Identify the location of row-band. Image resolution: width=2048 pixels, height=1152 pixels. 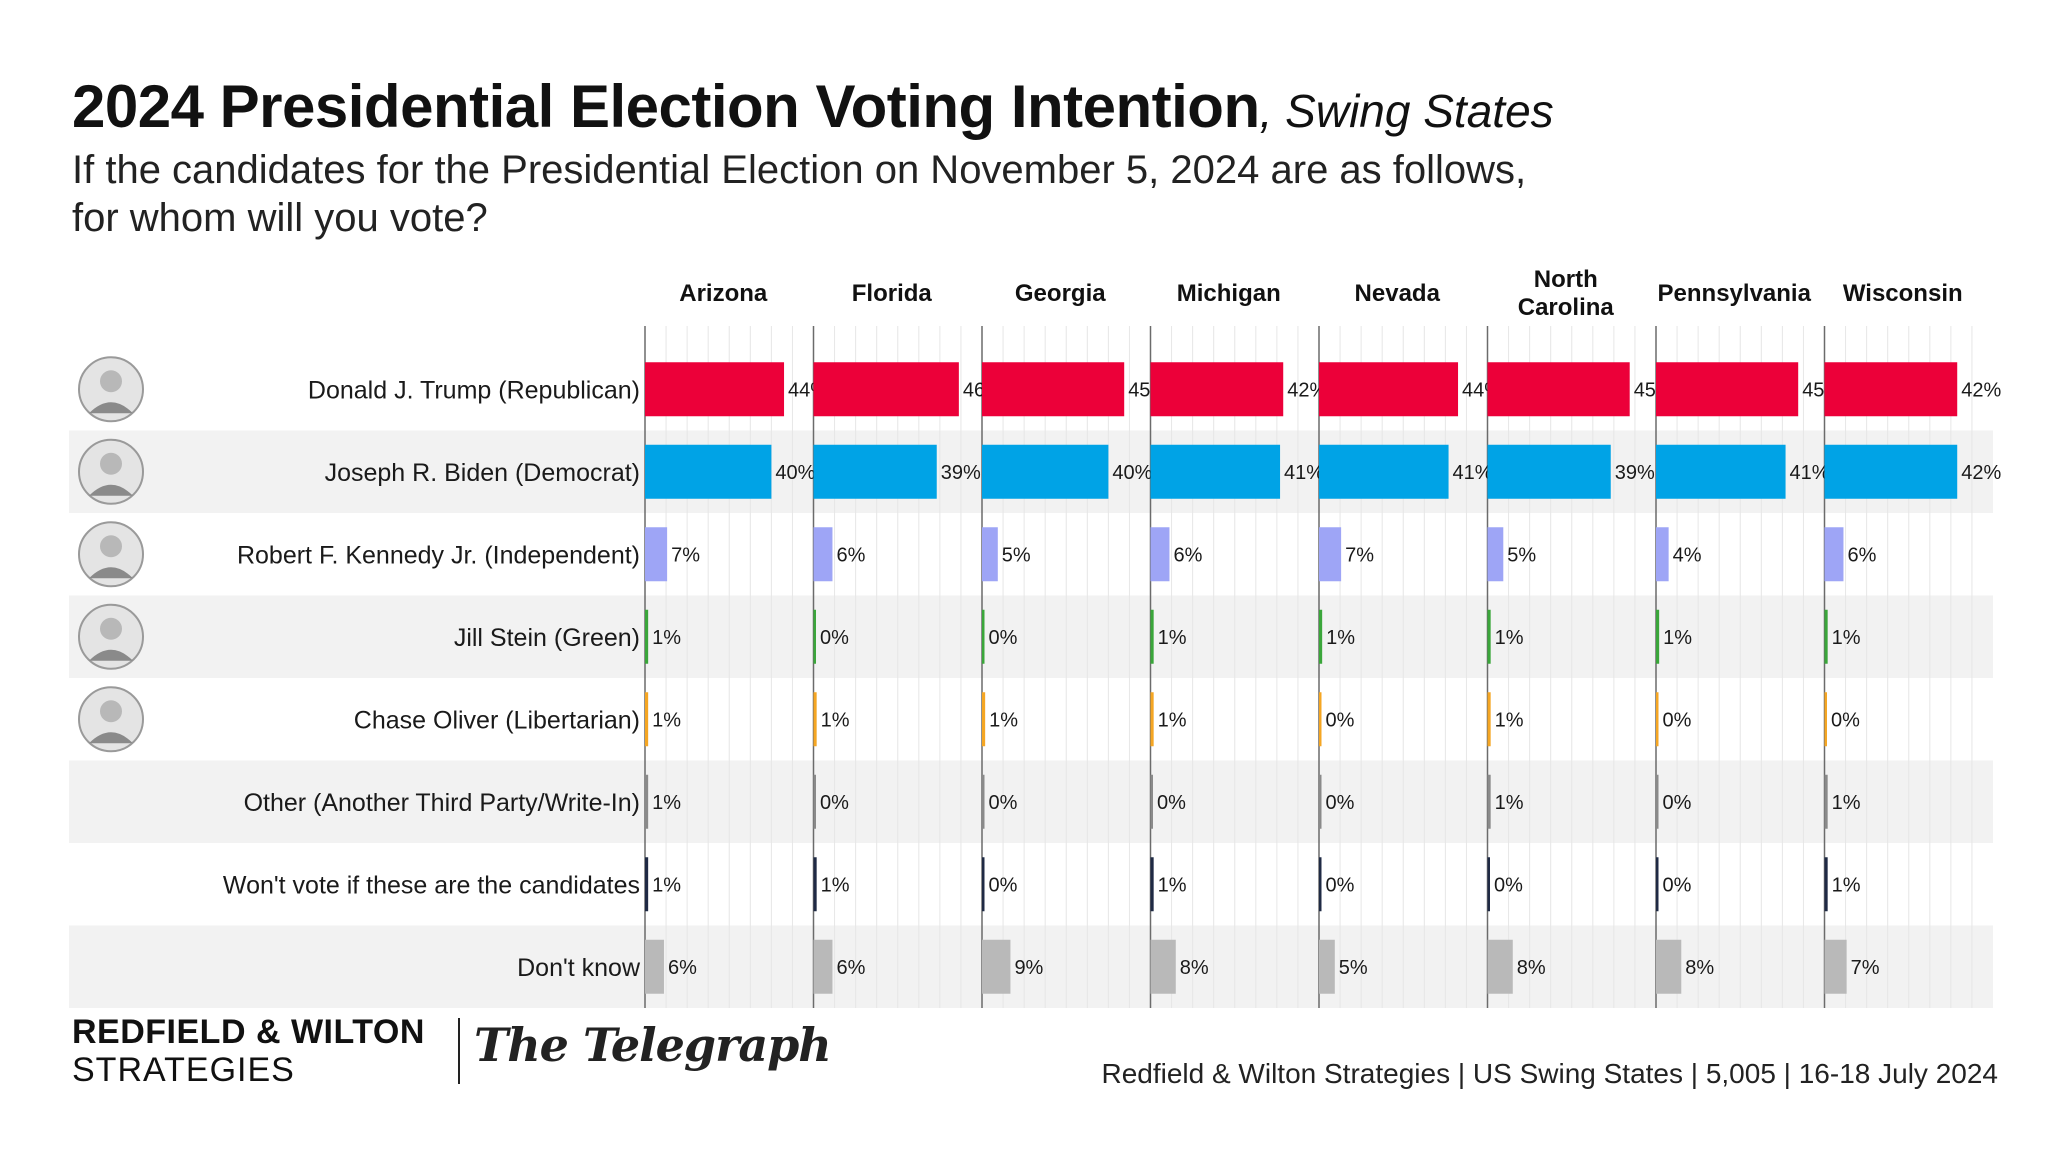
(1031, 636).